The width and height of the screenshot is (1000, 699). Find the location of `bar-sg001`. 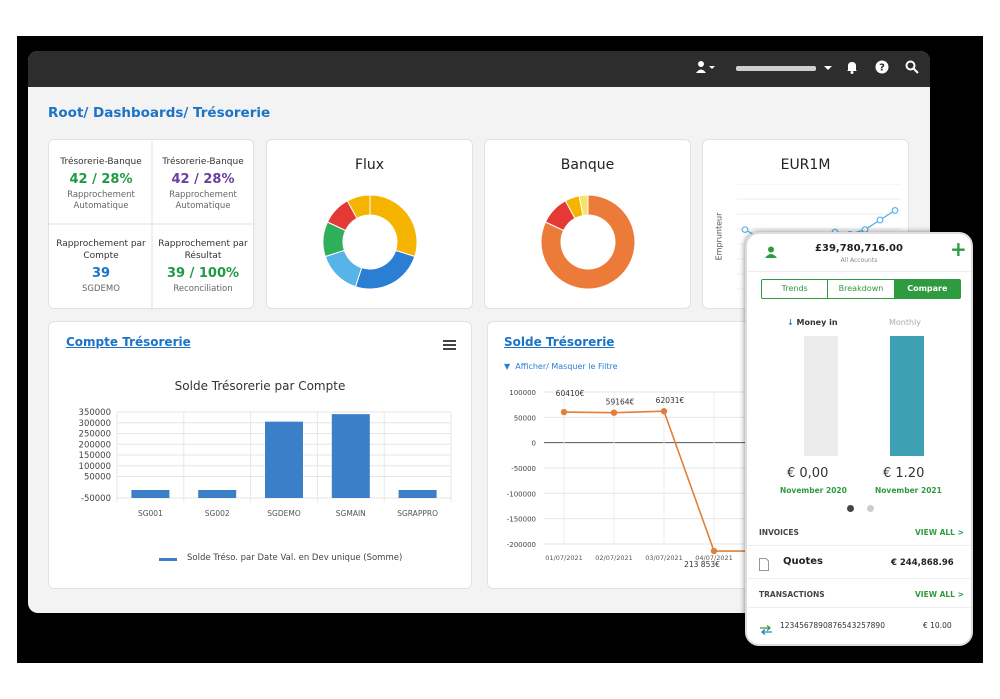

bar-sg001 is located at coordinates (150, 494).